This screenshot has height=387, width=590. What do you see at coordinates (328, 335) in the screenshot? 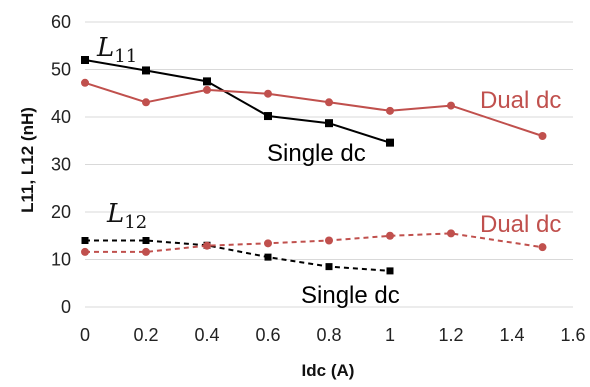
I see `x-tick-label-0-8: 0.8` at bounding box center [328, 335].